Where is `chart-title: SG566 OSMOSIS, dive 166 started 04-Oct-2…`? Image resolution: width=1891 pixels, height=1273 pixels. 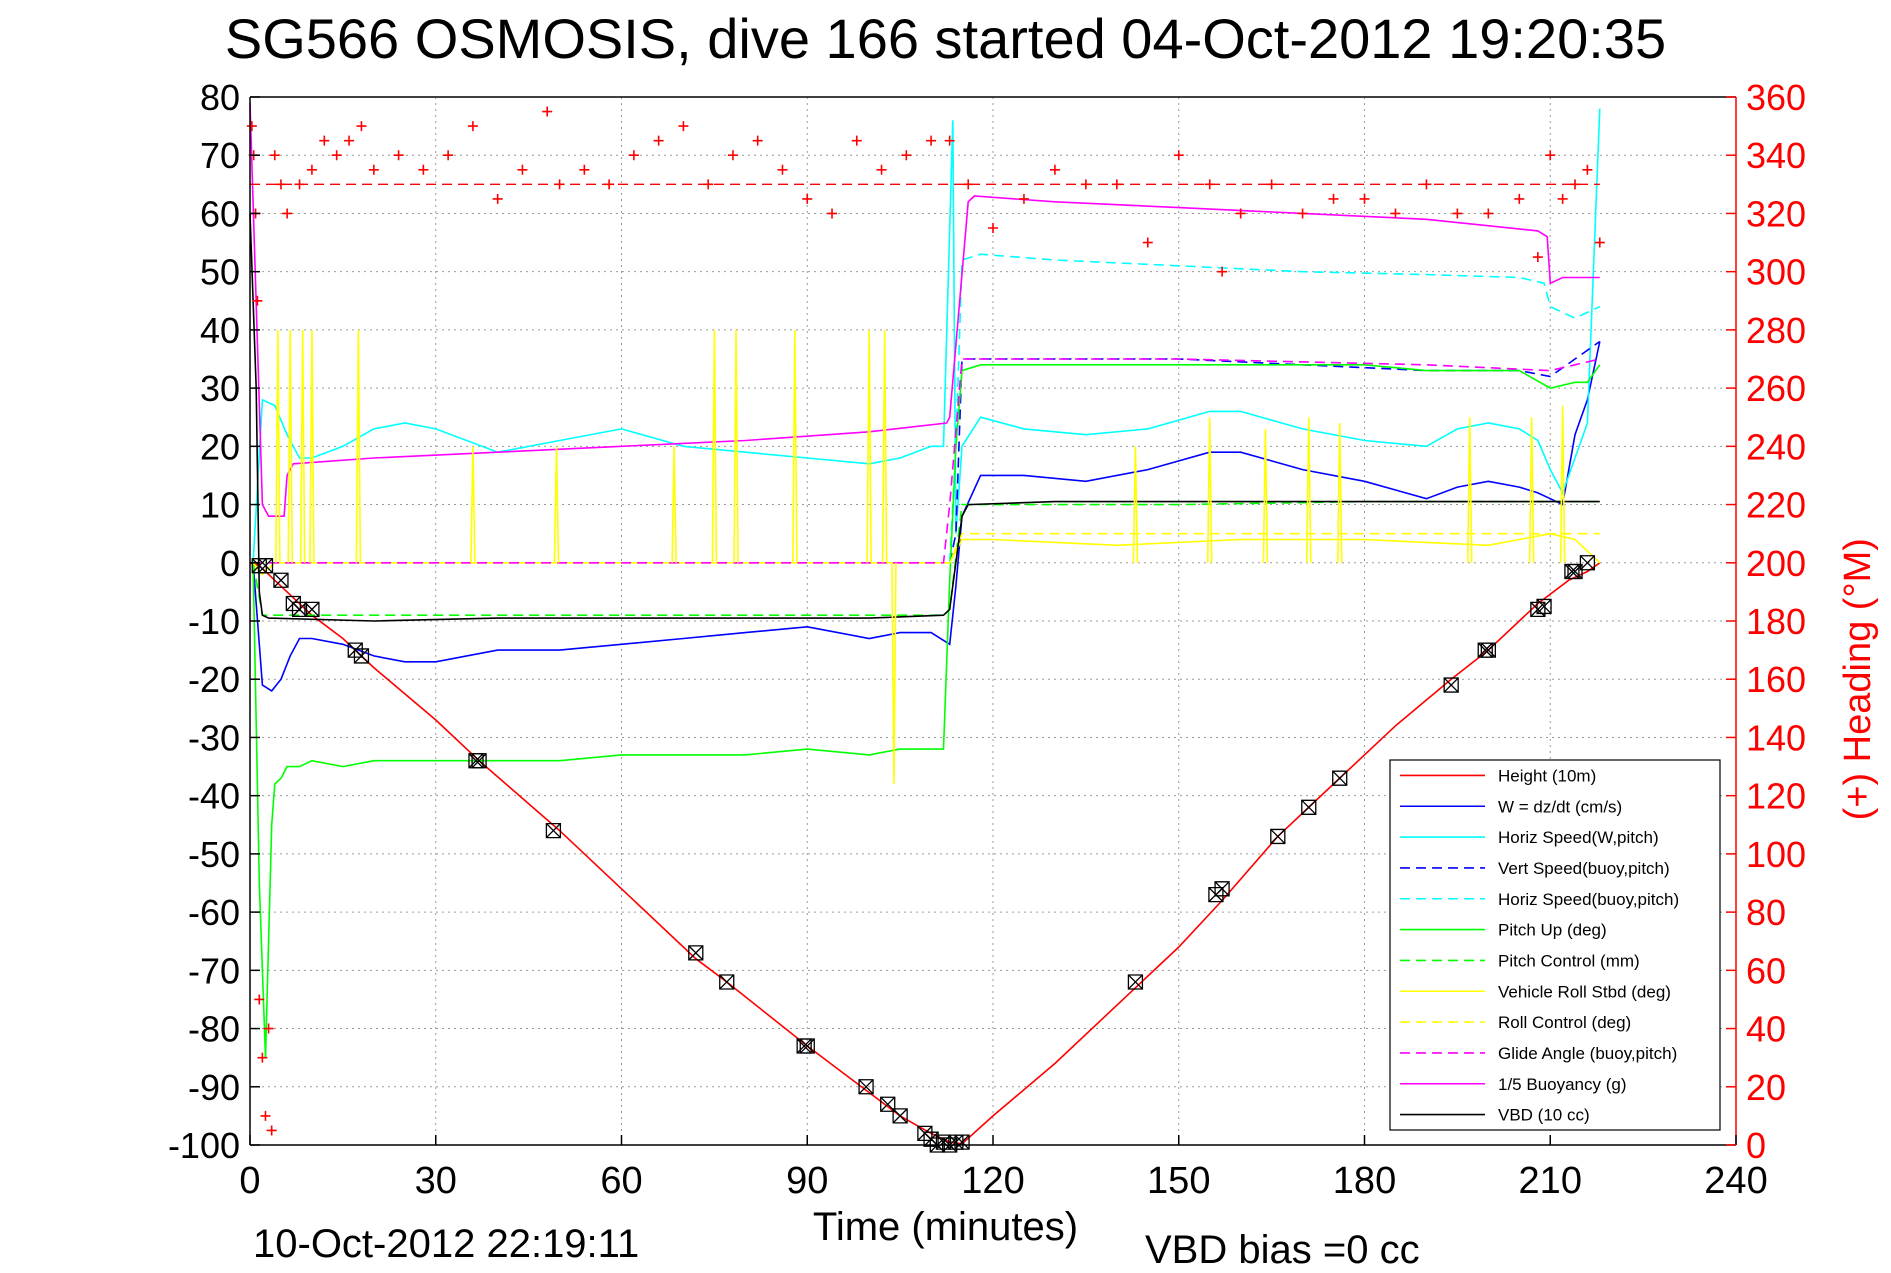
chart-title: SG566 OSMOSIS, dive 166 started 04-Oct-2… is located at coordinates (945, 38).